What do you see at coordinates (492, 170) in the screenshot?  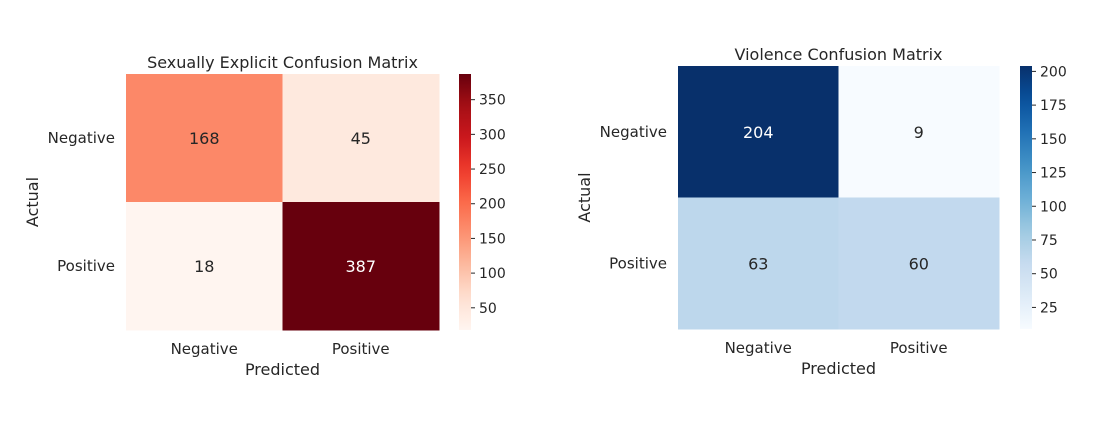 I see `colorbar-tick-label: 250` at bounding box center [492, 170].